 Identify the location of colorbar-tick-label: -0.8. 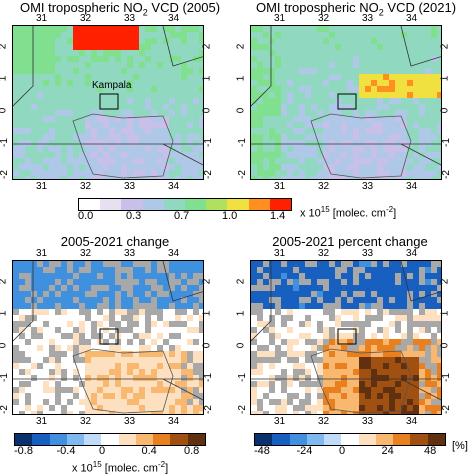
(23, 451).